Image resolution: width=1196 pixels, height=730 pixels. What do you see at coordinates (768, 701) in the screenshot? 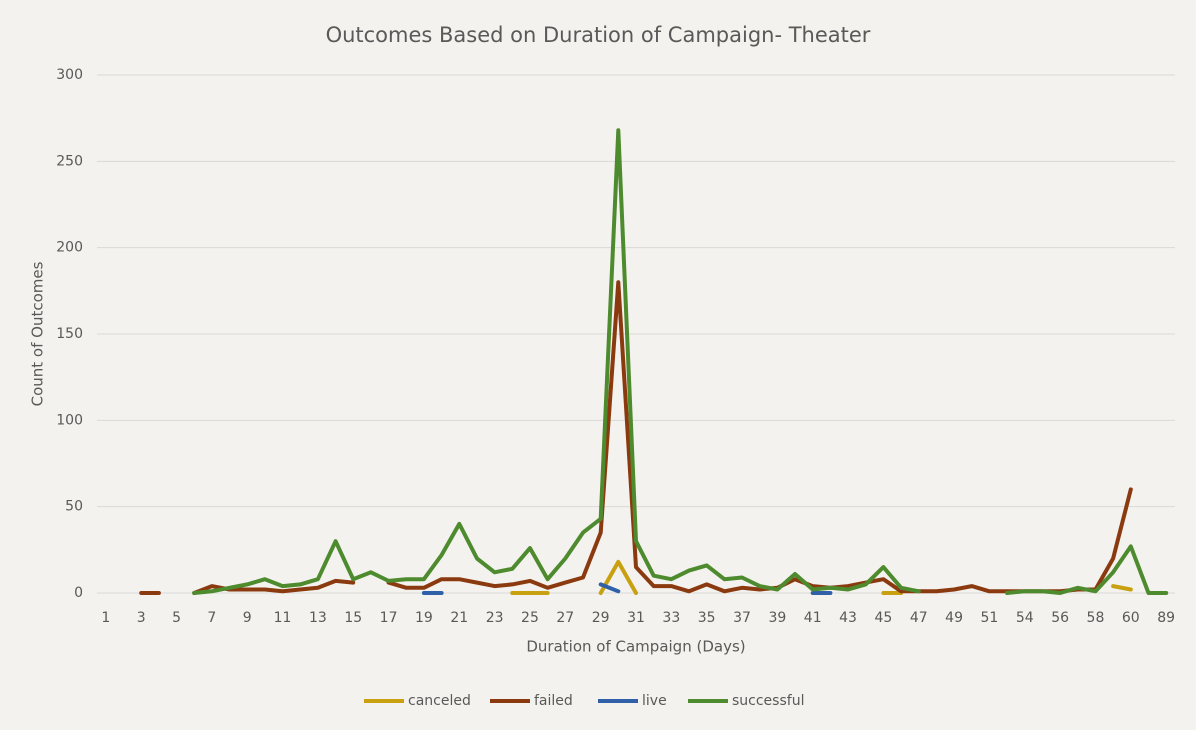
I see `legend-label: successful` at bounding box center [768, 701].